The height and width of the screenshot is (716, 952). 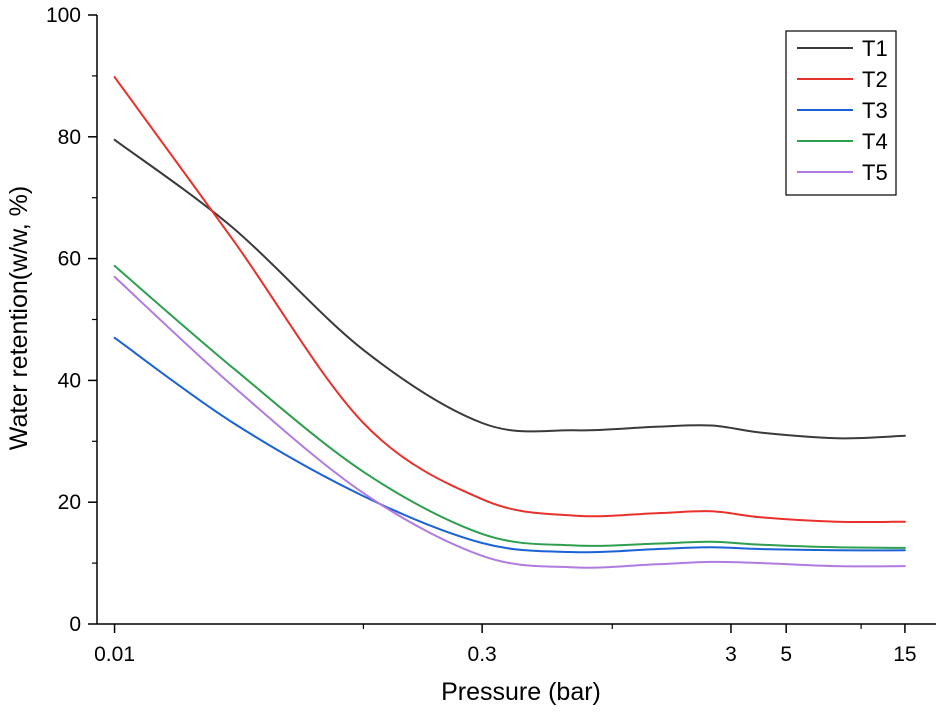 I want to click on y-tick-label: 60, so click(x=69, y=259).